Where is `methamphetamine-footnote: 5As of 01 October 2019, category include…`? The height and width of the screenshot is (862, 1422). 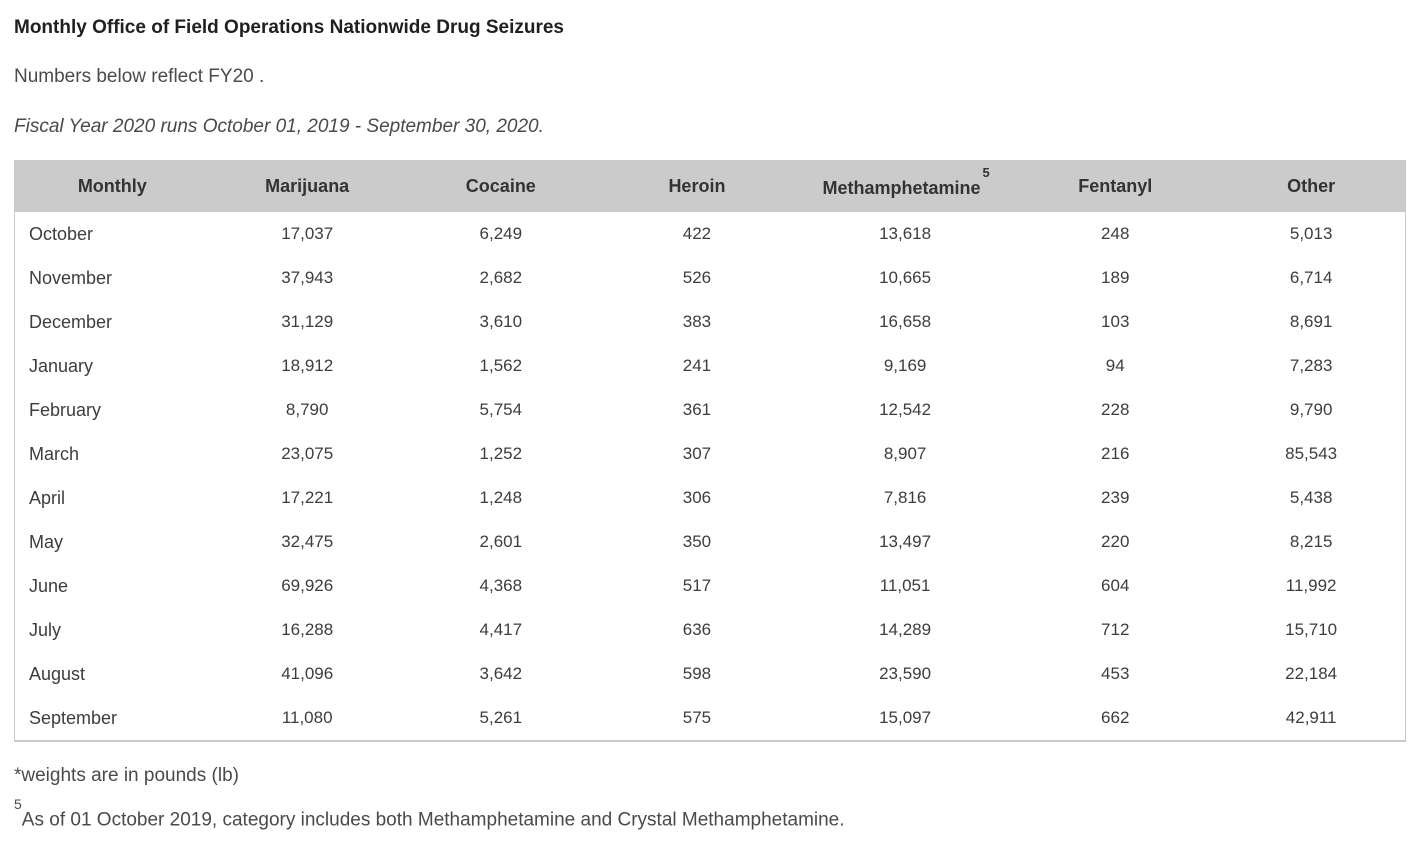 methamphetamine-footnote: 5As of 01 October 2019, category include… is located at coordinates (711, 814).